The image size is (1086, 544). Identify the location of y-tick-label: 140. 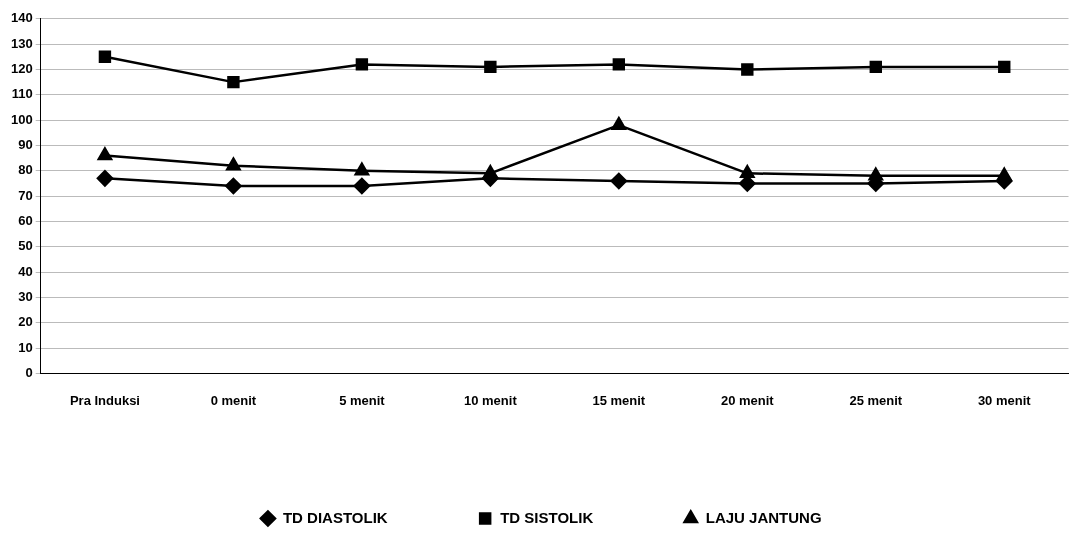
(21, 18).